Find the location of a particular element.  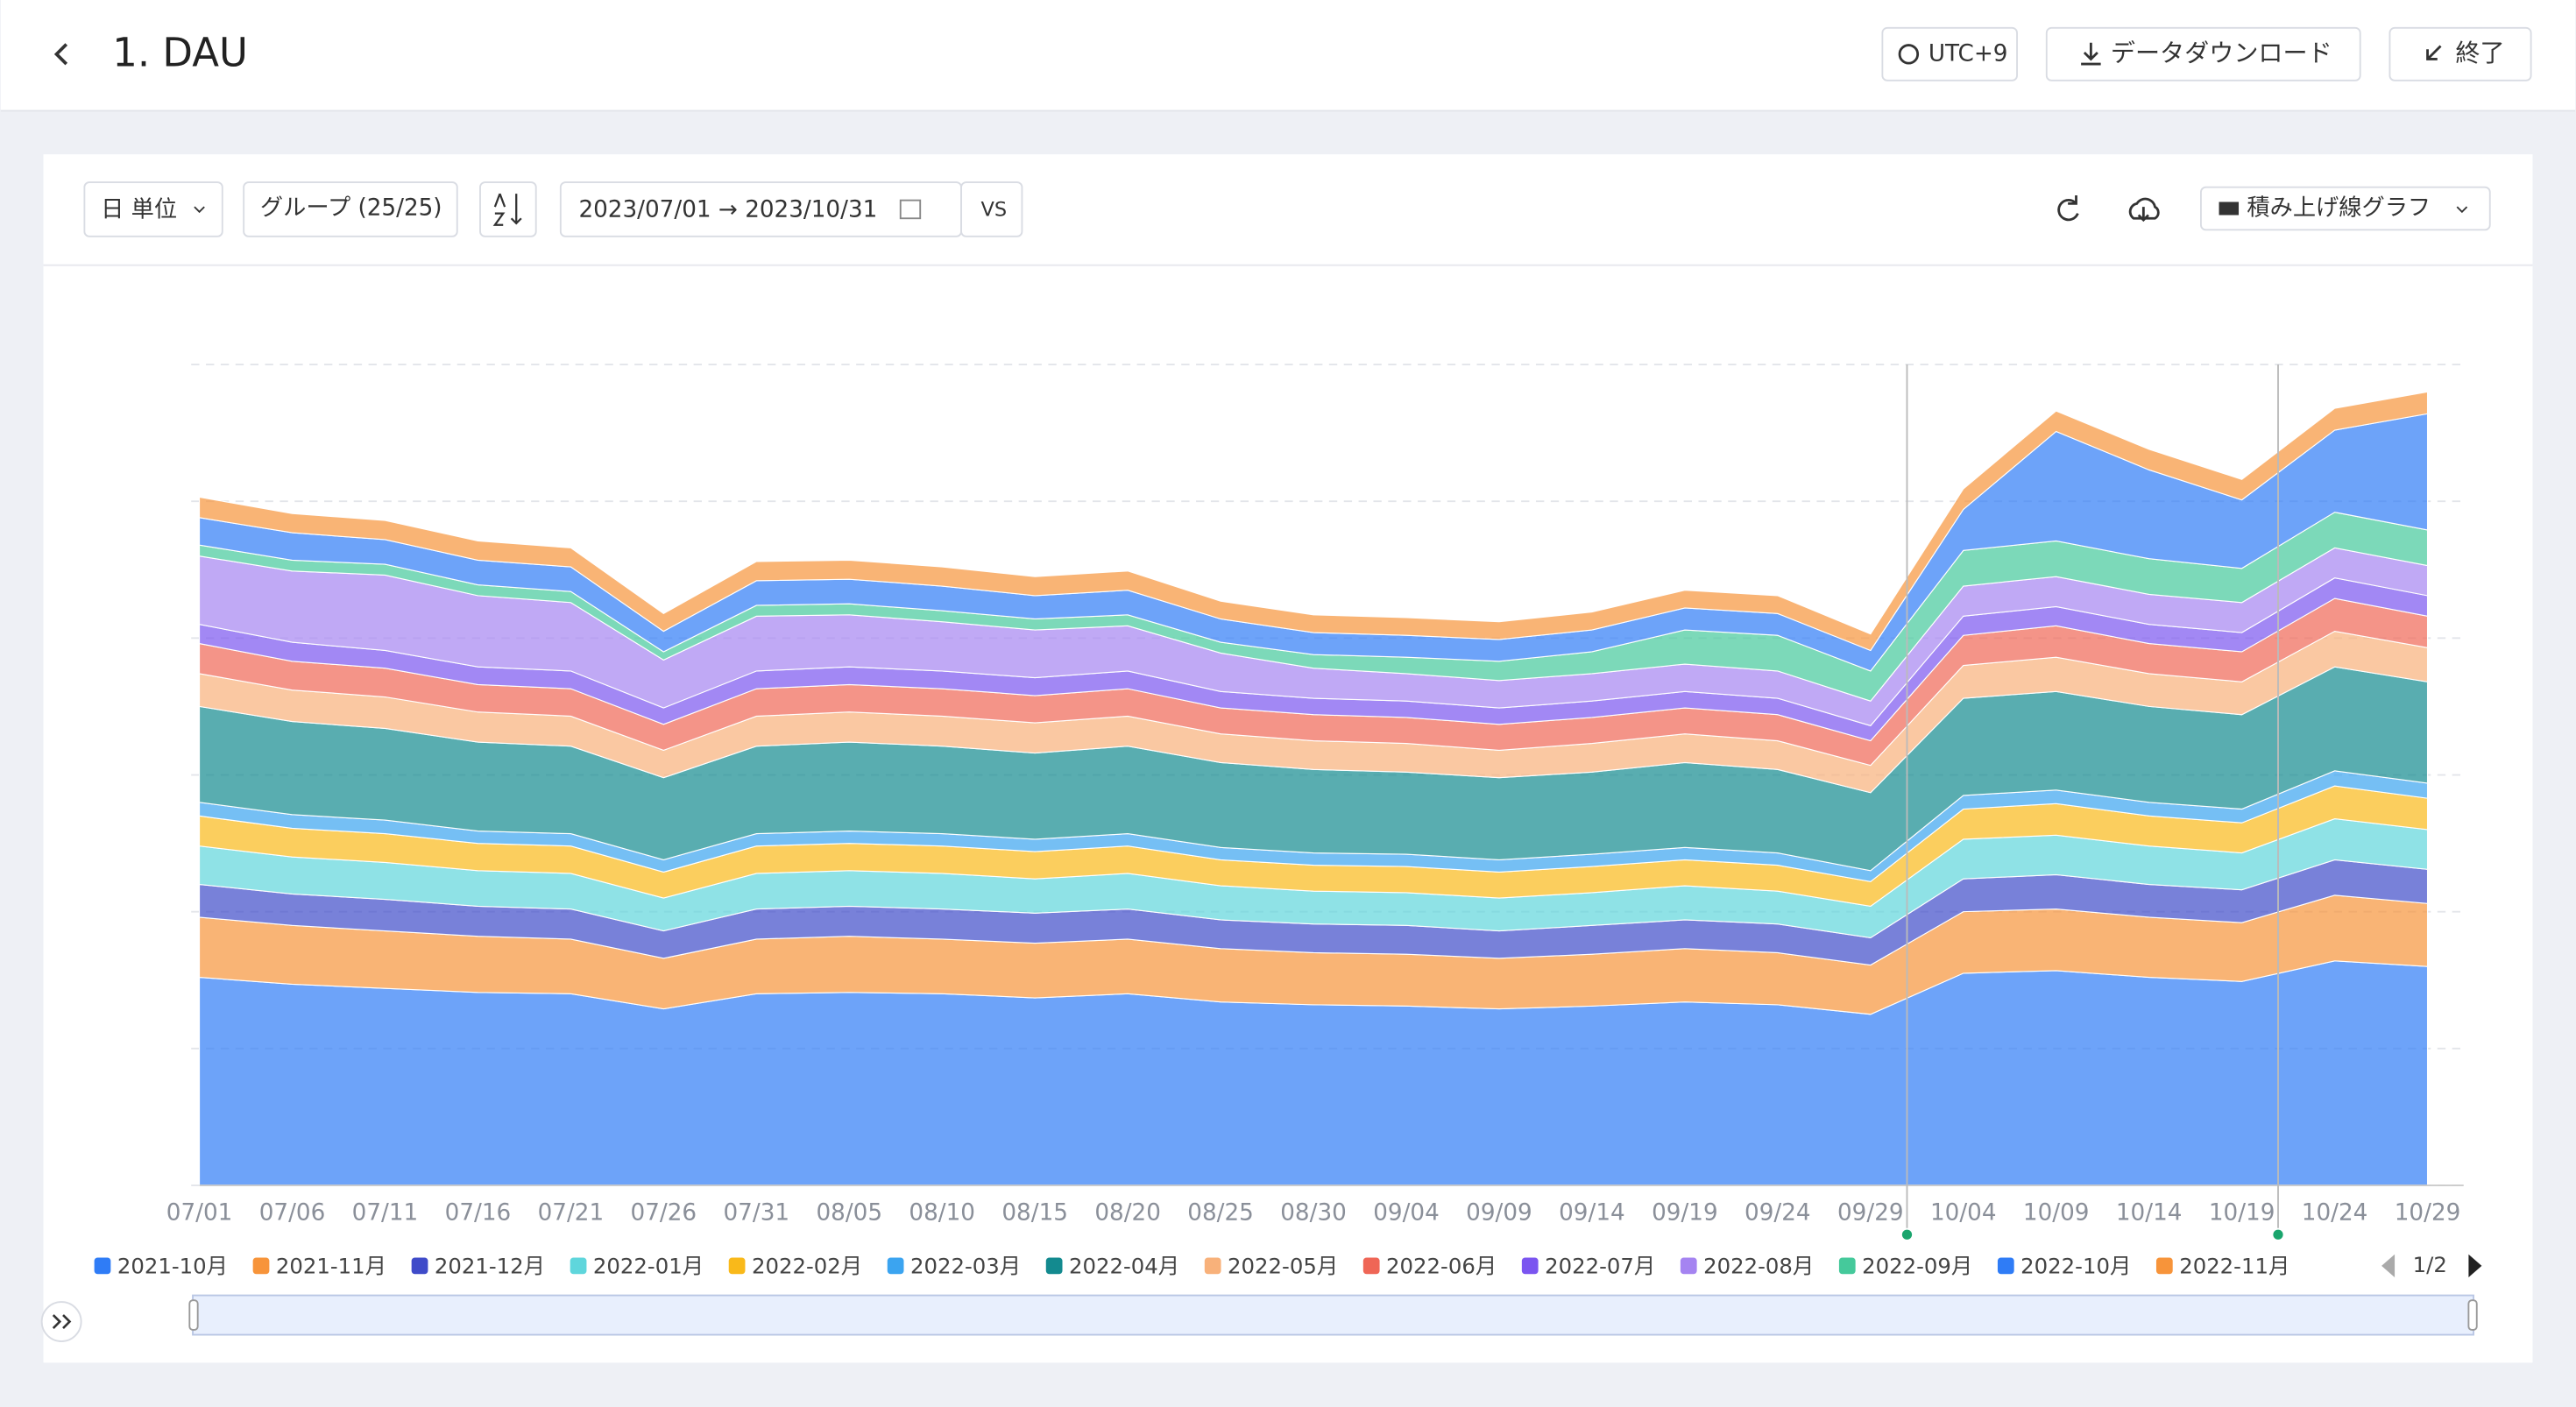

x-tick-label: 08/15 is located at coordinates (1034, 1212).